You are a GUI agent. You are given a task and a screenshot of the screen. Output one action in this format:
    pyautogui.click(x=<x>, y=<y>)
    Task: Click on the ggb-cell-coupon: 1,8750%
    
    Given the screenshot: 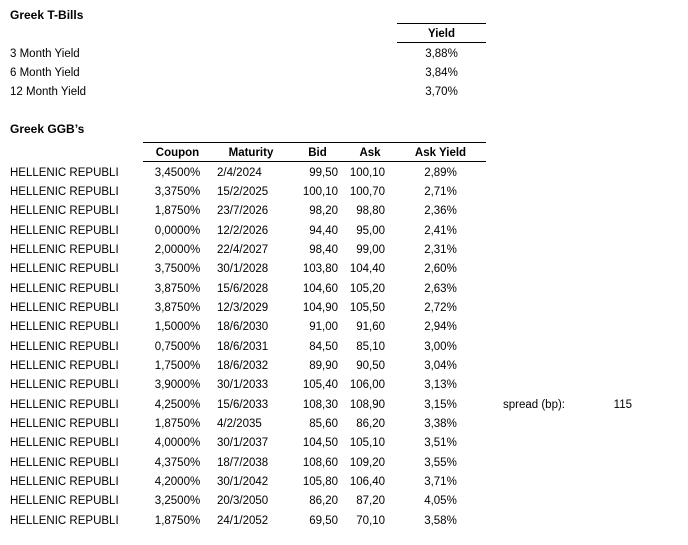 What is the action you would take?
    pyautogui.click(x=177, y=211)
    